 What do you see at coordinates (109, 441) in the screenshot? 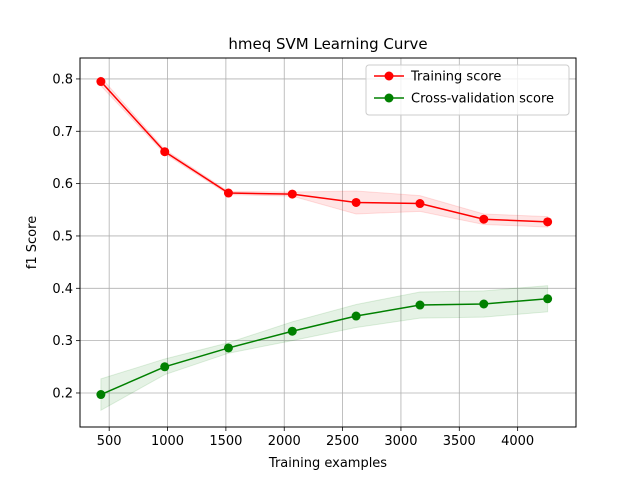
I see `x-tick-label: 500` at bounding box center [109, 441].